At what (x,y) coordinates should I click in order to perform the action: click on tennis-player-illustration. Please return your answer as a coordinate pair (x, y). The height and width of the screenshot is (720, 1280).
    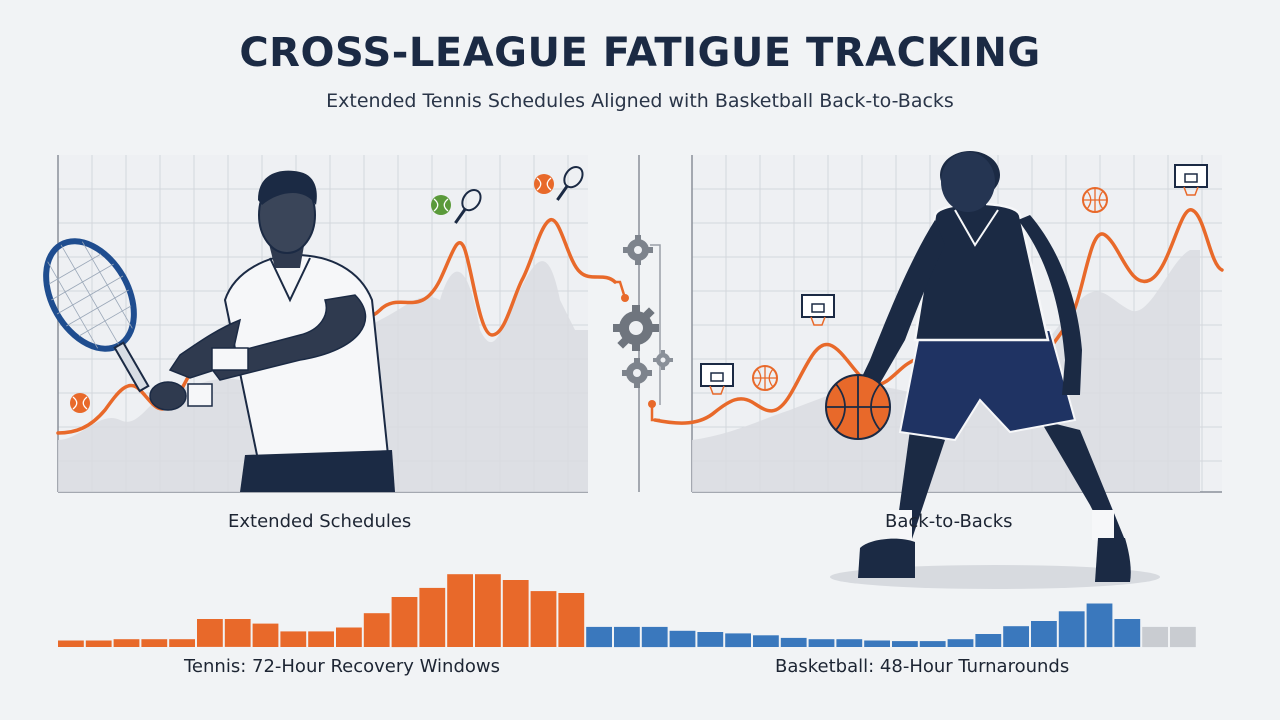
    Looking at the image, I should click on (219, 331).